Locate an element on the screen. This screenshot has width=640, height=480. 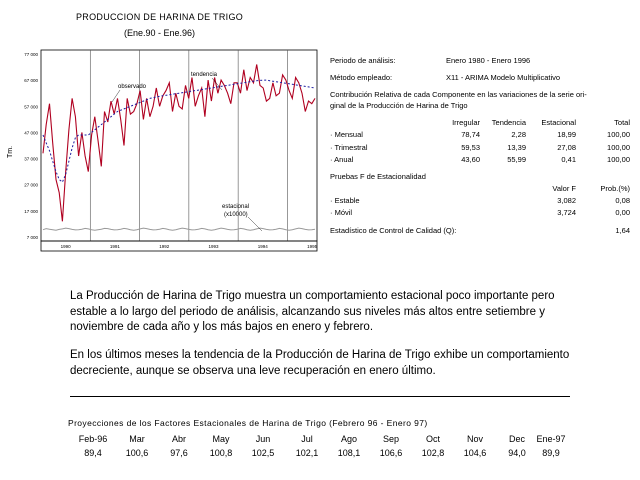
projection-month: Dec is located at coordinates (516, 439).